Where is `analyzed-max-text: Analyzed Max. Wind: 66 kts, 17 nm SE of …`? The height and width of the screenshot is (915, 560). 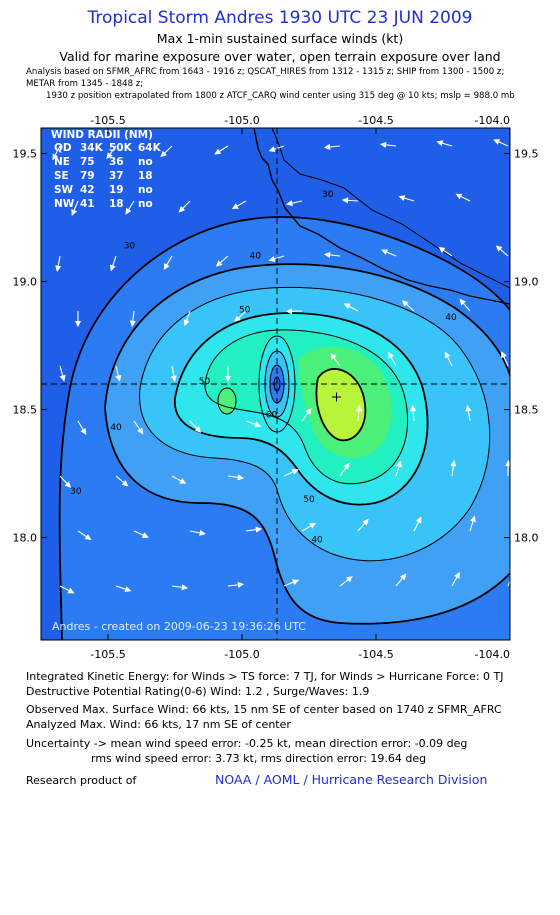
analyzed-max-text: Analyzed Max. Wind: 66 kts, 17 nm SE of … is located at coordinates (158, 724).